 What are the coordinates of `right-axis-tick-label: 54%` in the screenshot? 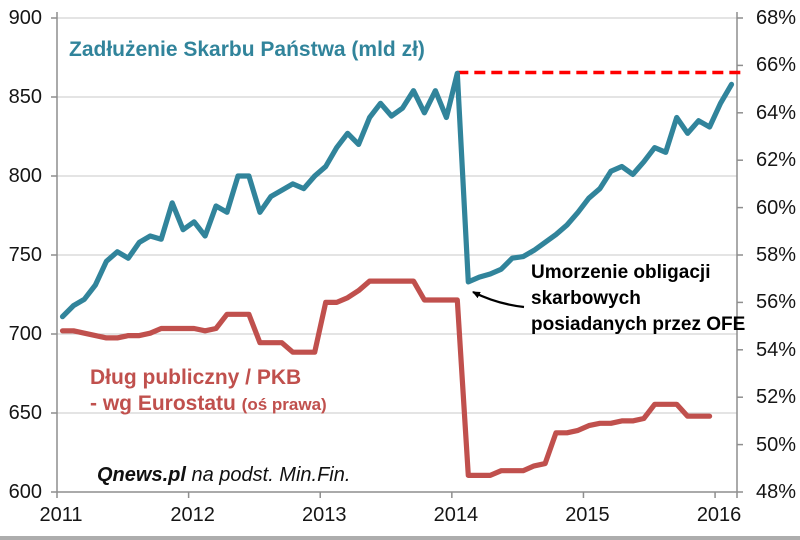 It's located at (776, 349).